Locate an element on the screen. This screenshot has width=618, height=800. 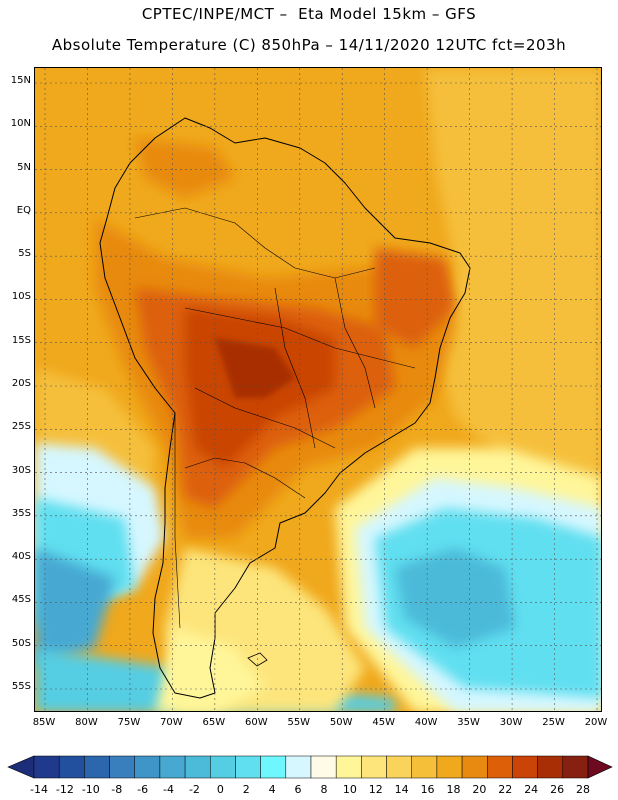
latitude-label: 45S is located at coordinates (21, 600).